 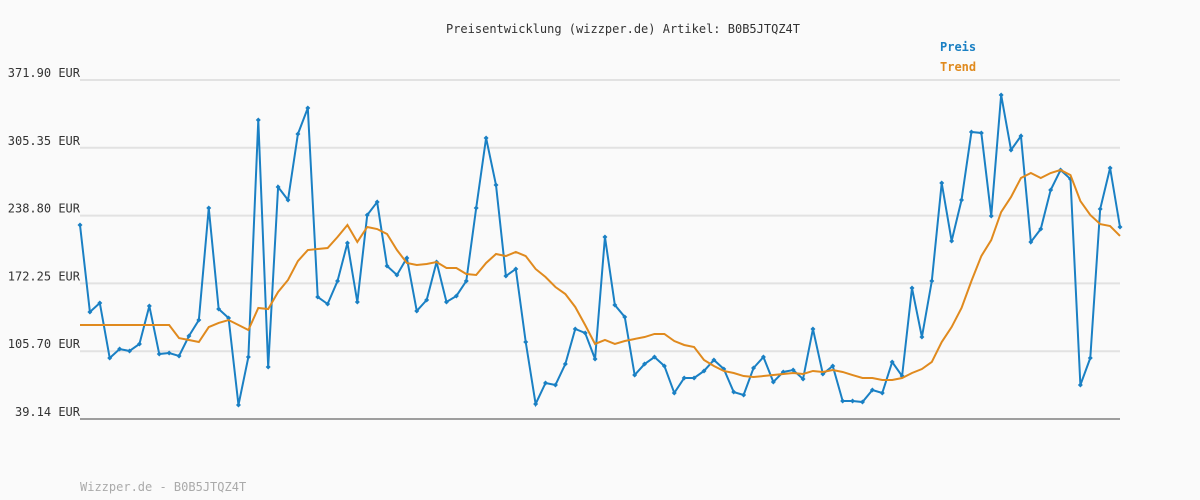 I want to click on legend-label: Trend, so click(x=958, y=67).